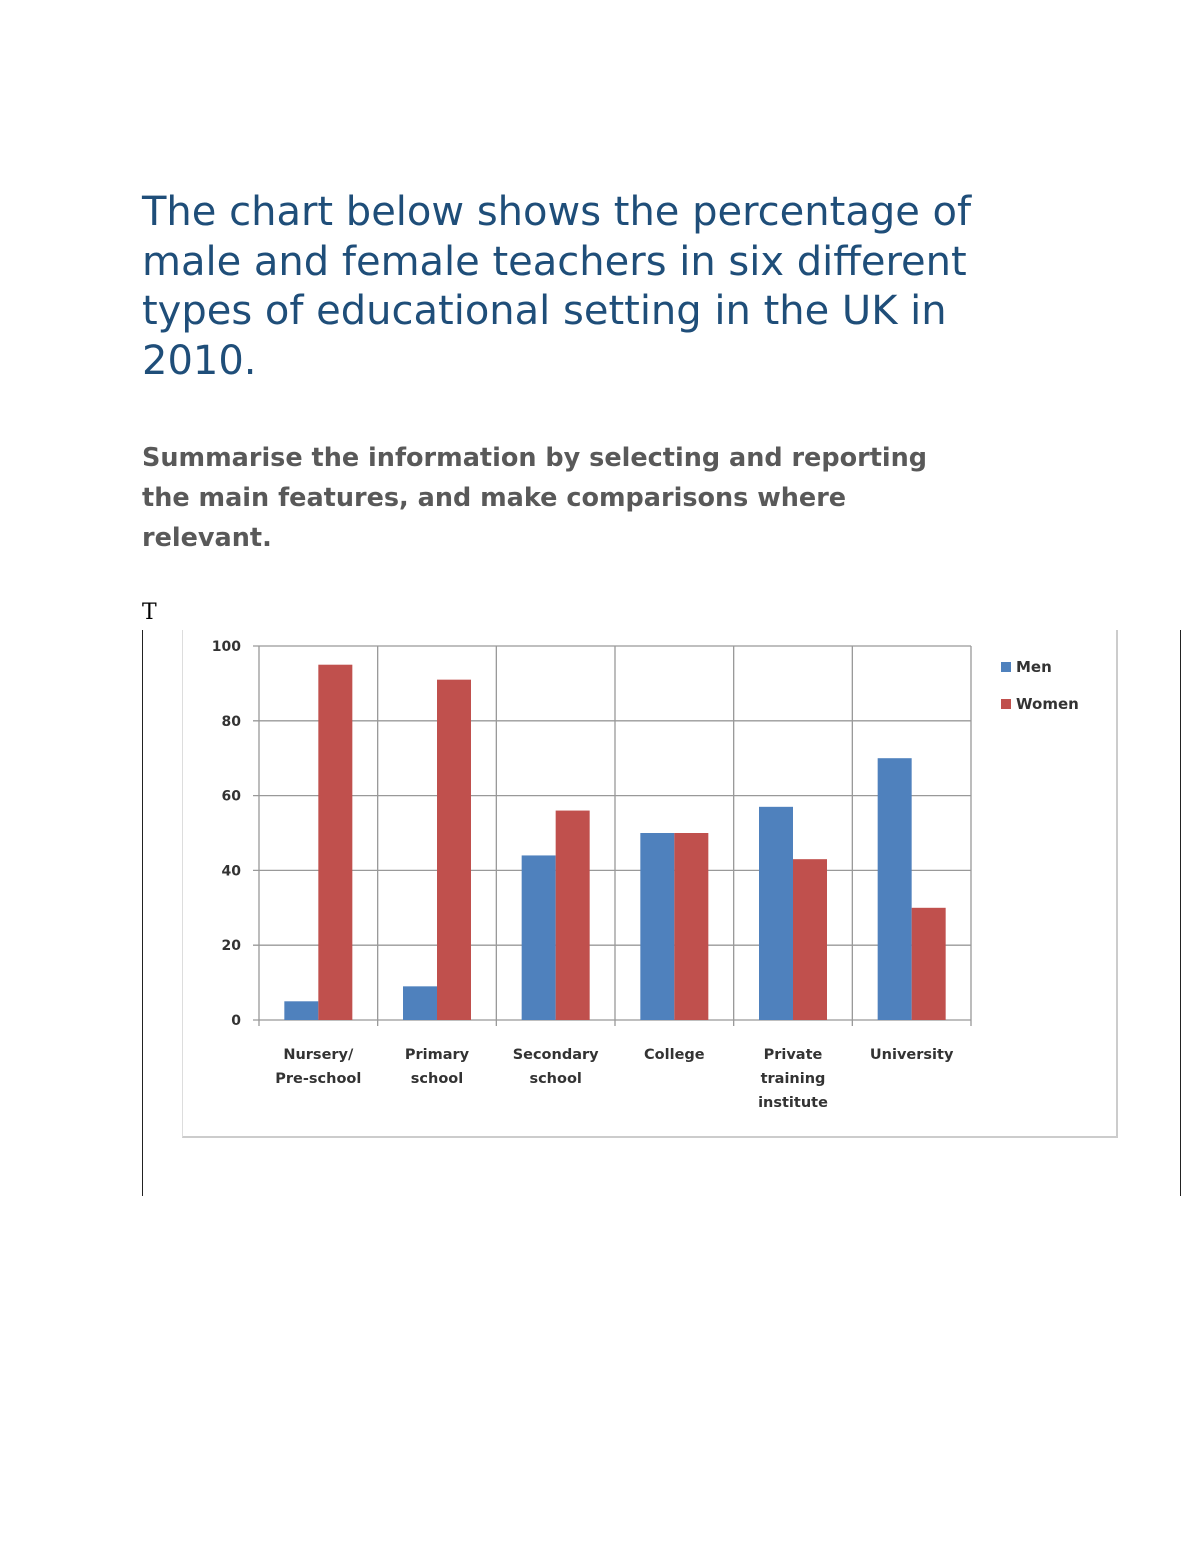 The image size is (1200, 1553). What do you see at coordinates (912, 1055) in the screenshot?
I see `x-category-label: University` at bounding box center [912, 1055].